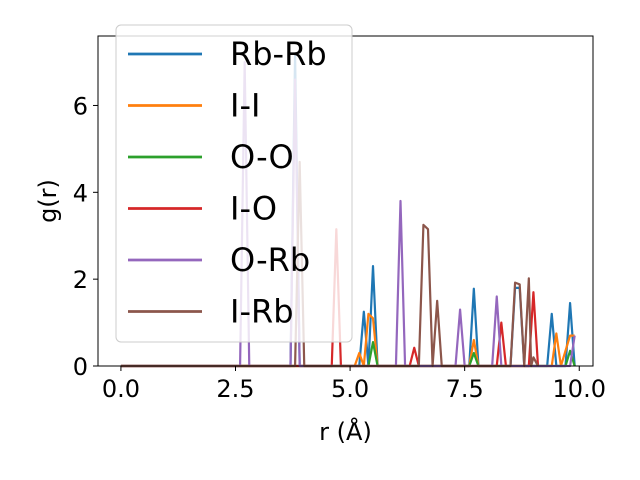 This screenshot has width=640, height=480. I want to click on x-tick-label: 2.5, so click(235, 389).